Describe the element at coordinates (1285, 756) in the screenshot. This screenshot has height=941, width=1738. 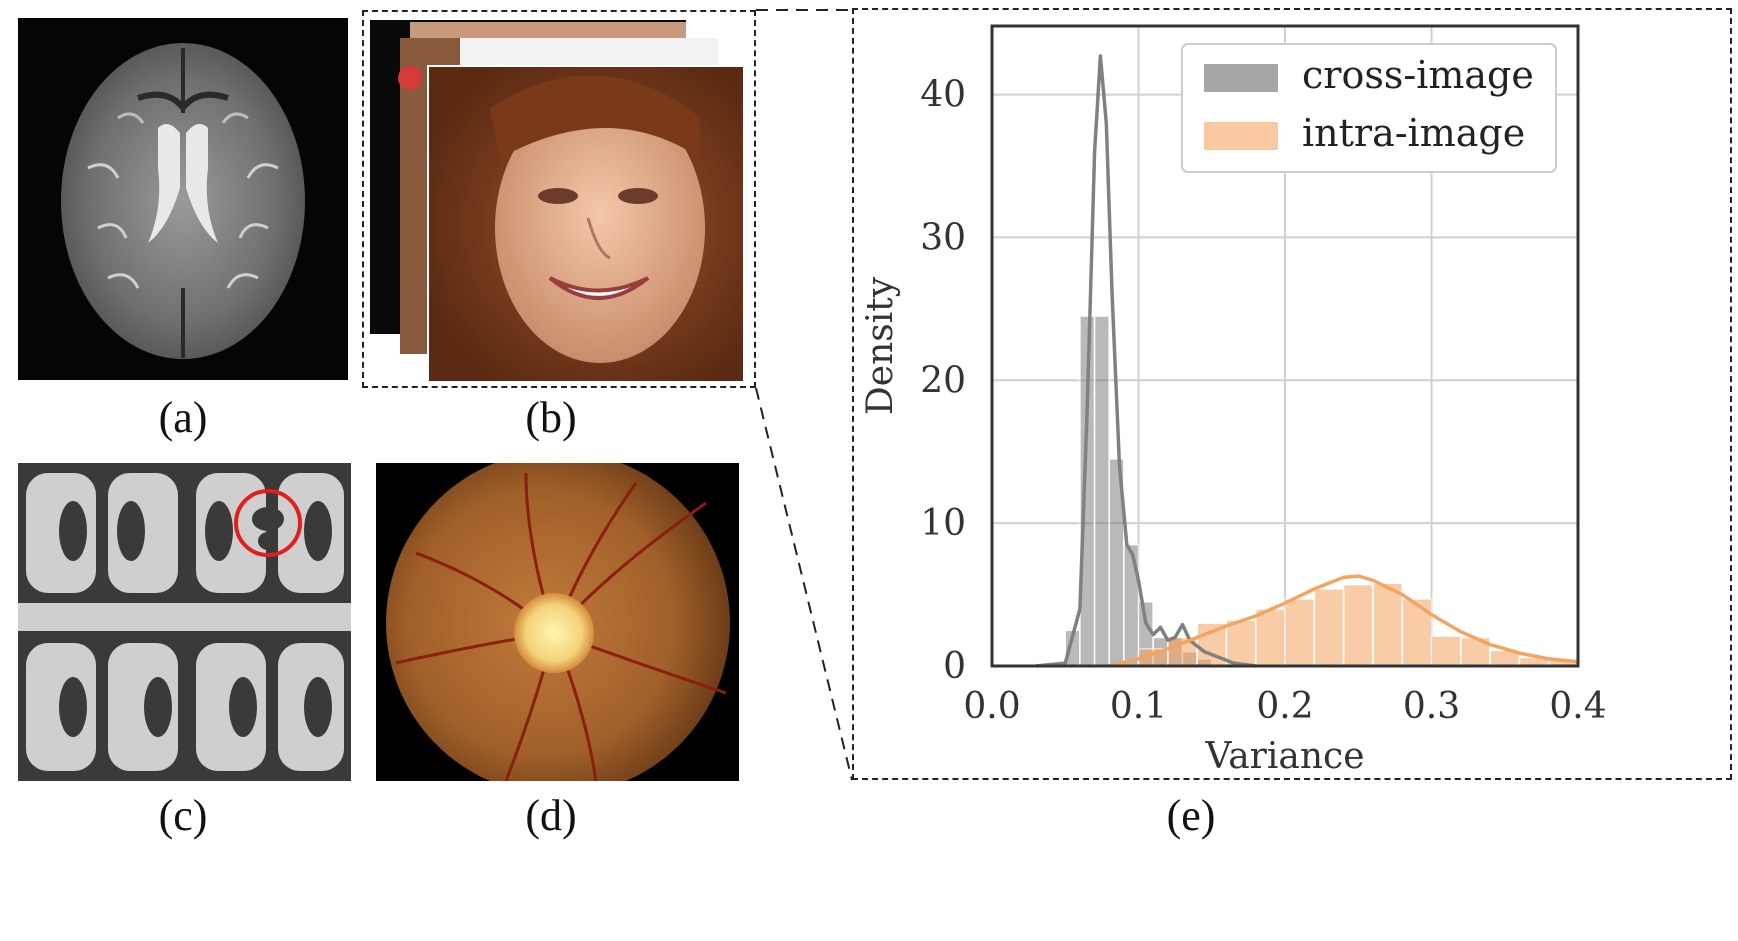
I see `x-axis-label: Variance` at that location.